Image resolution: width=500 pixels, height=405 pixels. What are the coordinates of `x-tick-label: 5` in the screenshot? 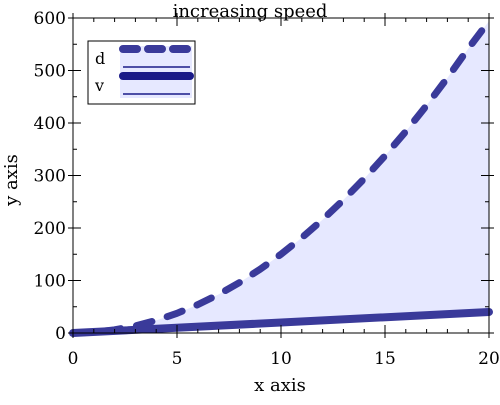 It's located at (177, 359).